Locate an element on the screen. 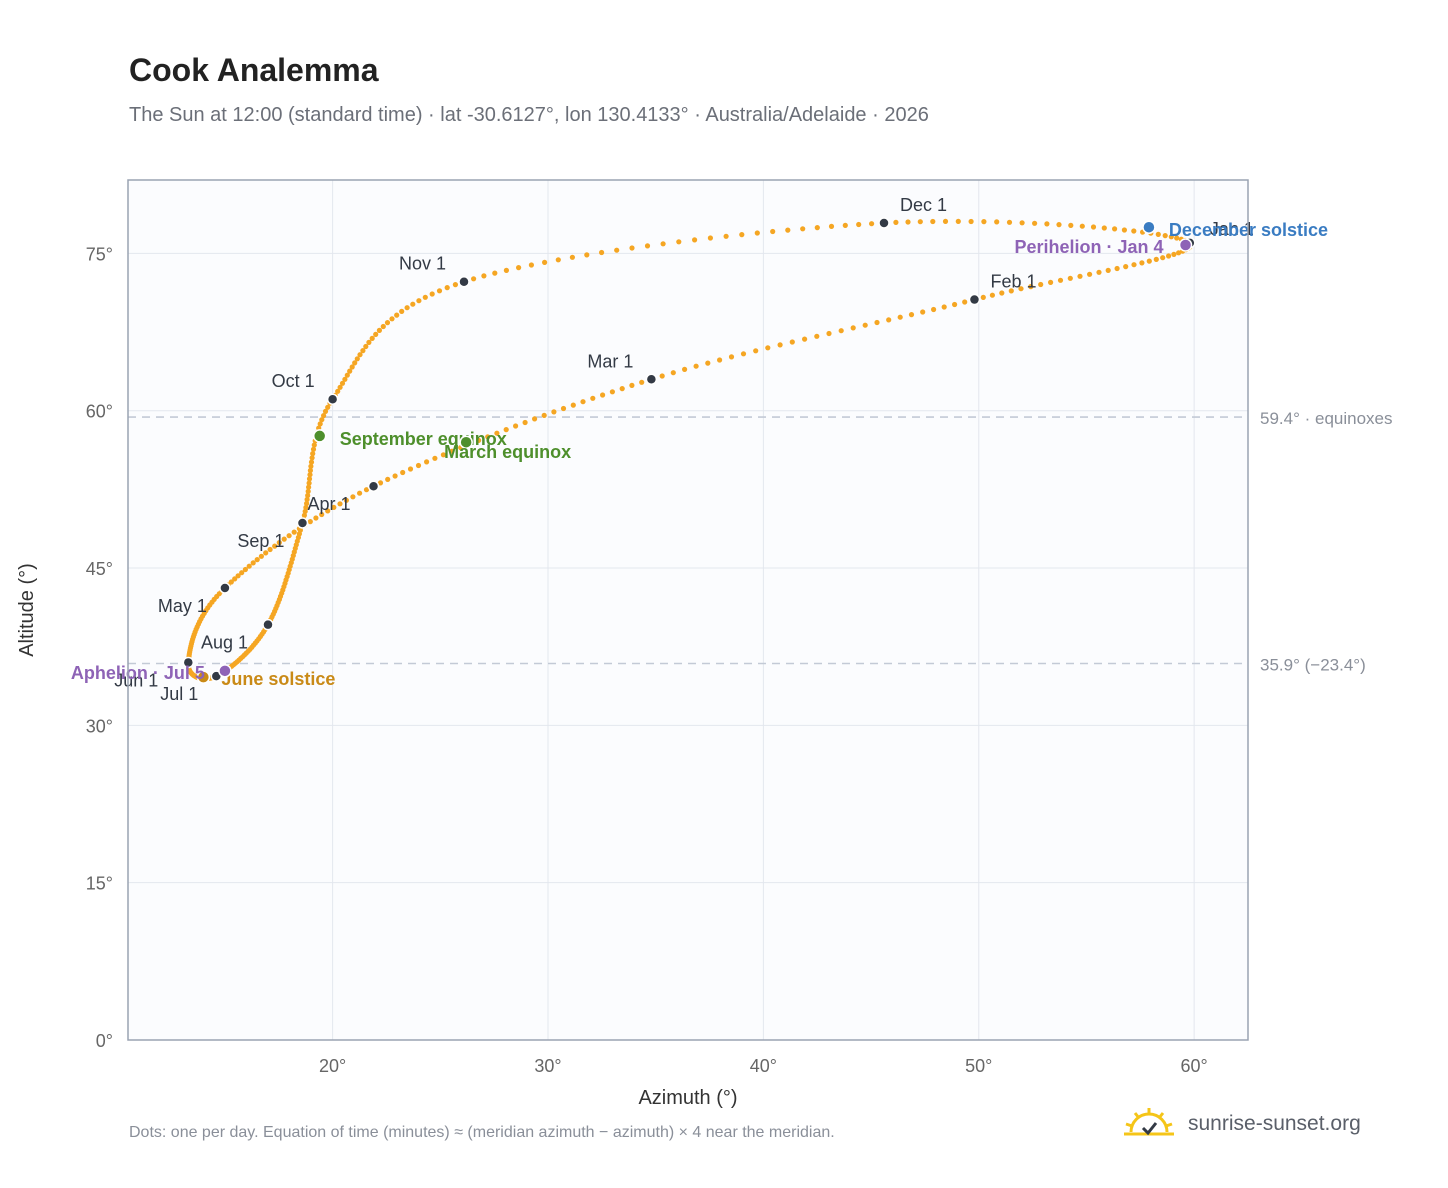 This screenshot has height=1188, width=1448. x-tick-label: 20° is located at coordinates (332, 1066).